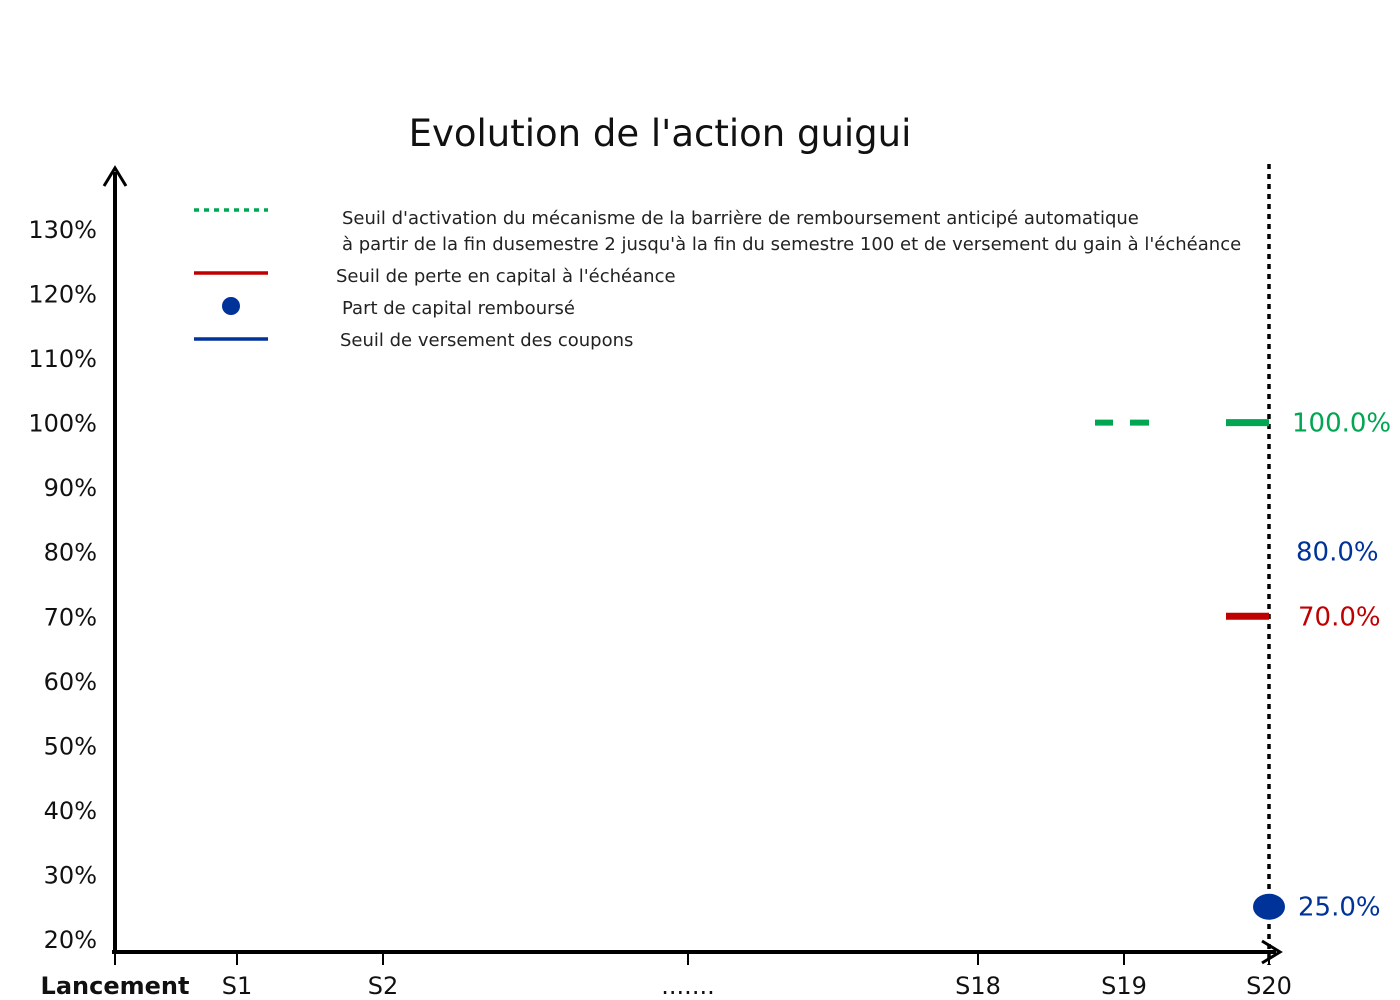  I want to click on value-label-autocall: 100.0%, so click(1341, 424).